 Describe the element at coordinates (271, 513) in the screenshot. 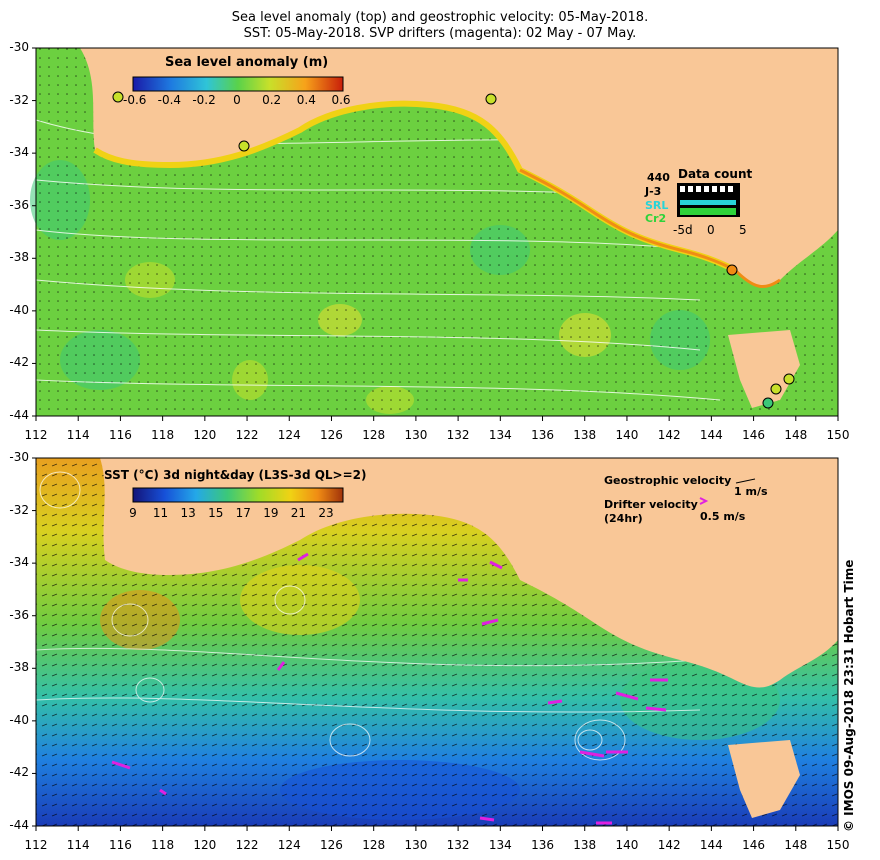

I see `sst-colorbar-tick: 19` at that location.